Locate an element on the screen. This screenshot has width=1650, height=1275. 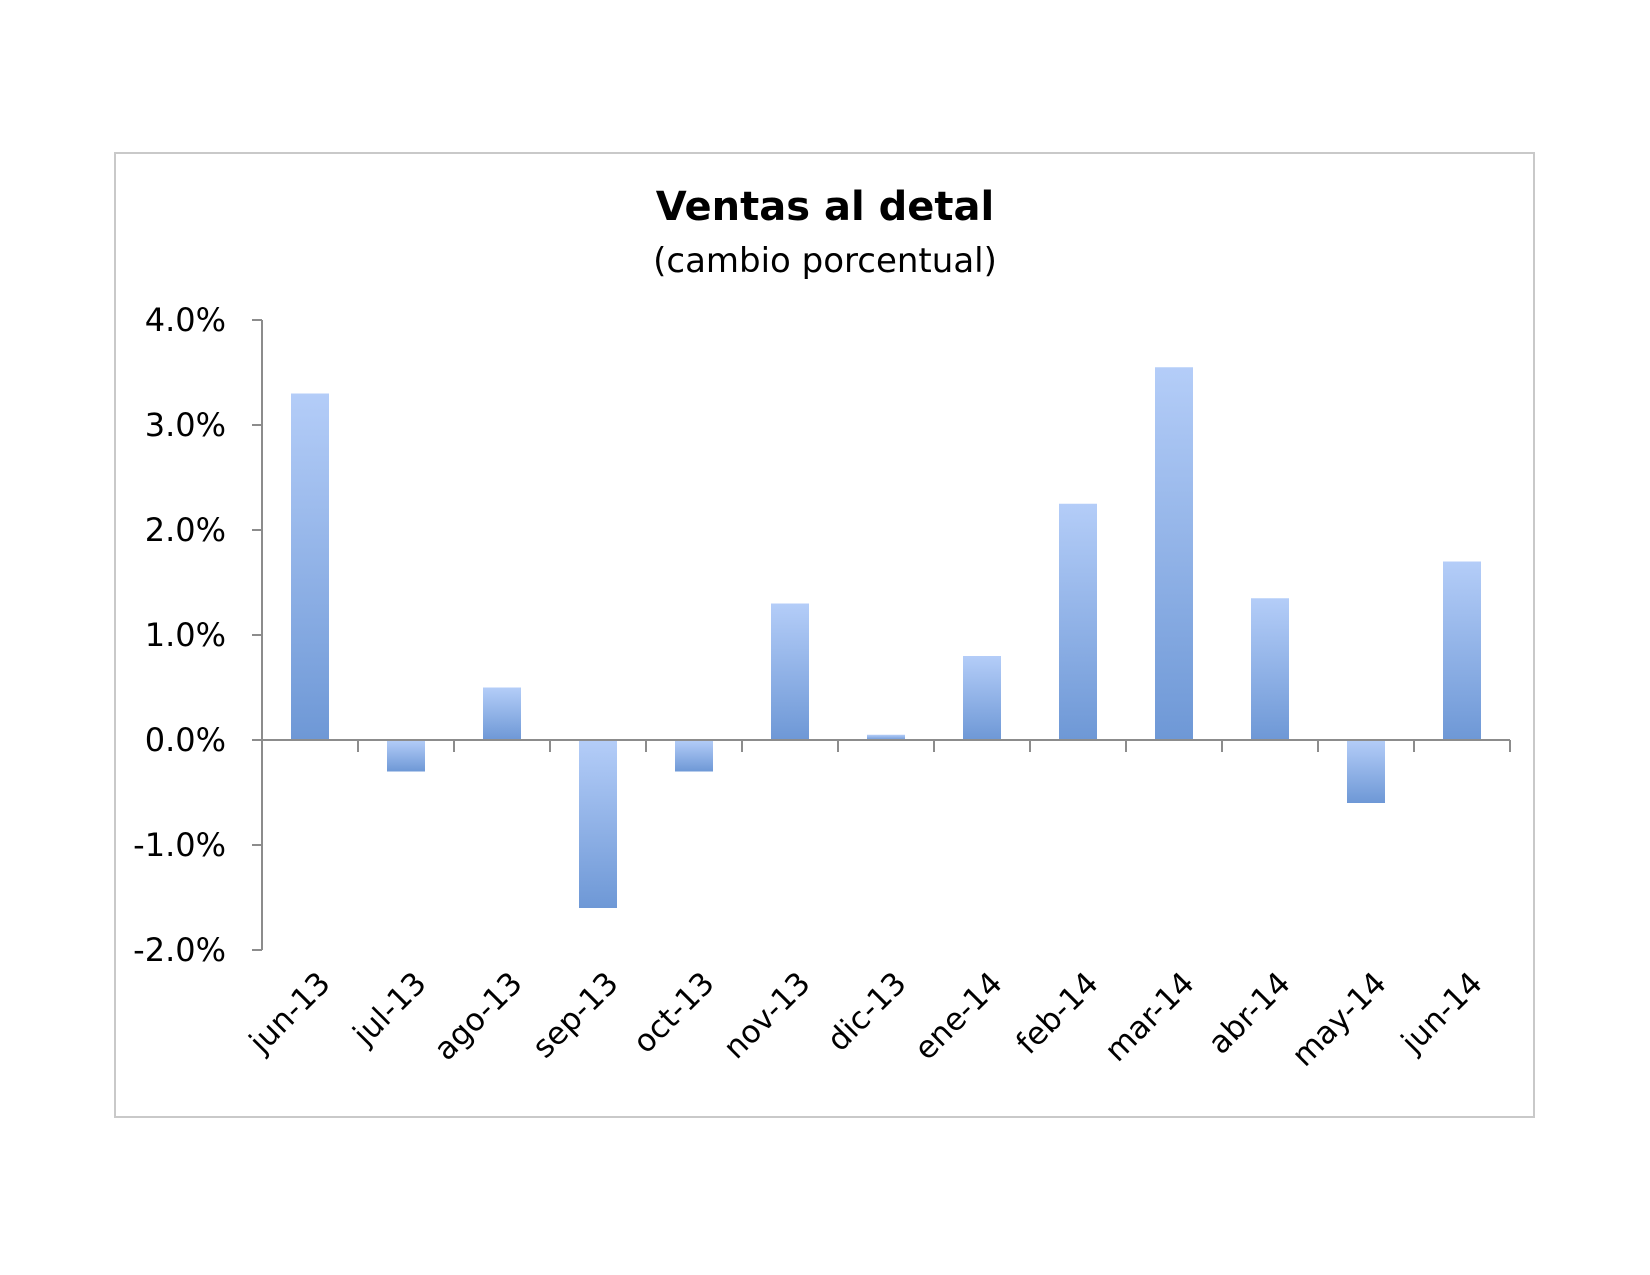
y-tick-label: 3.0% is located at coordinates (185, 425).